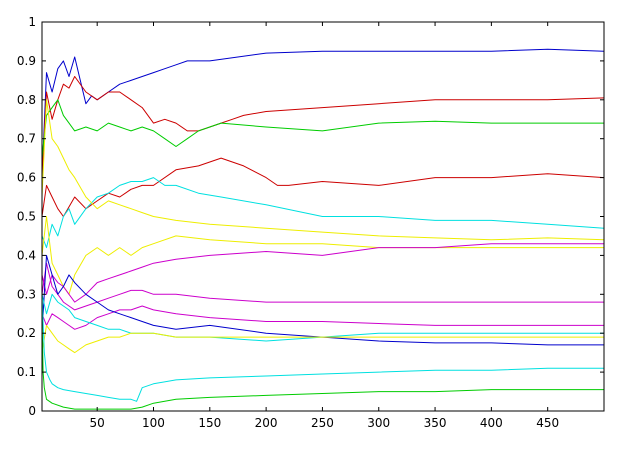 The image size is (640, 451). Describe the element at coordinates (491, 423) in the screenshot. I see `x-tick-label: 400` at that location.